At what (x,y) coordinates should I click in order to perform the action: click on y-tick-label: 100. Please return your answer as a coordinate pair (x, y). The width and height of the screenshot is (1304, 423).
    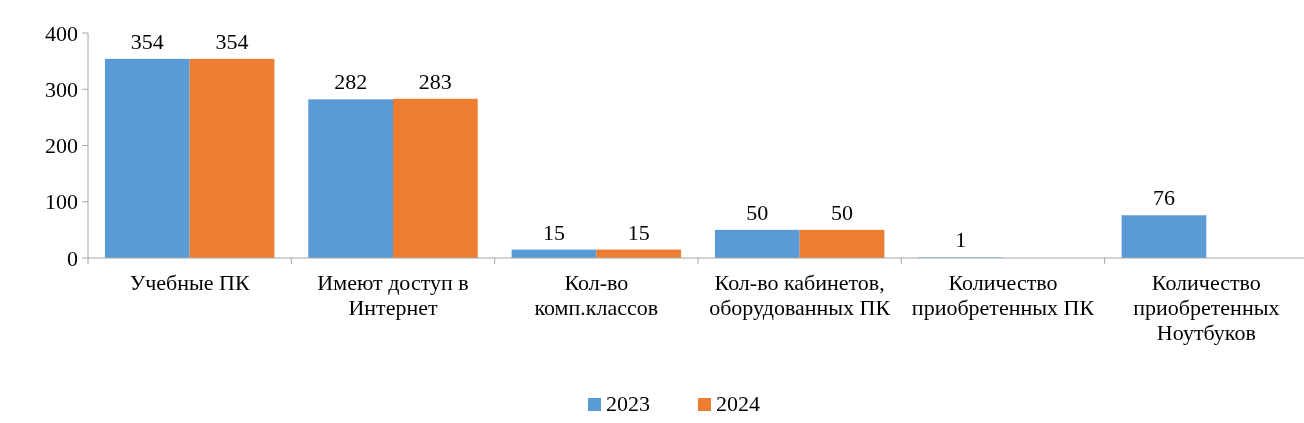
    Looking at the image, I should click on (61, 202).